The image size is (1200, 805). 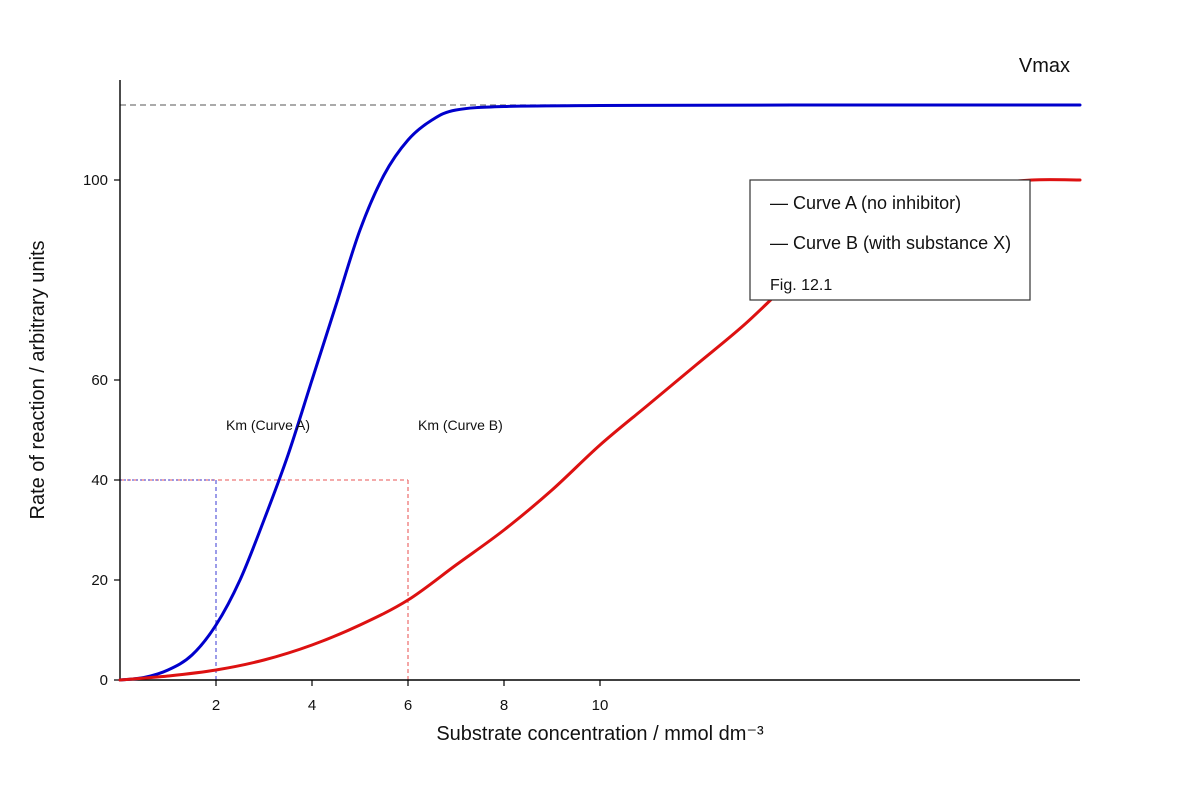 What do you see at coordinates (801, 285) in the screenshot?
I see `figure-label: Fig. 12.1` at bounding box center [801, 285].